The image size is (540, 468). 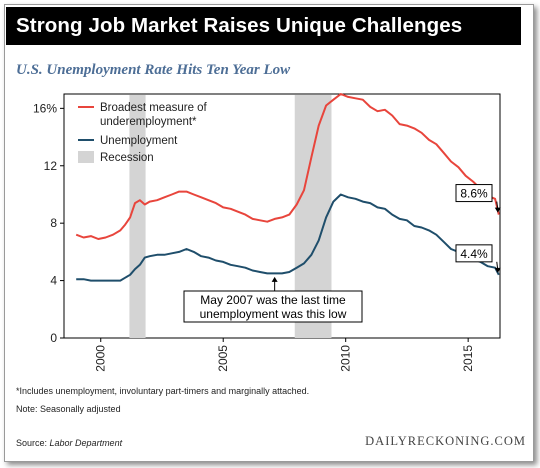 I want to click on annotation-line1: May 2007 was the last time, so click(x=273, y=300).